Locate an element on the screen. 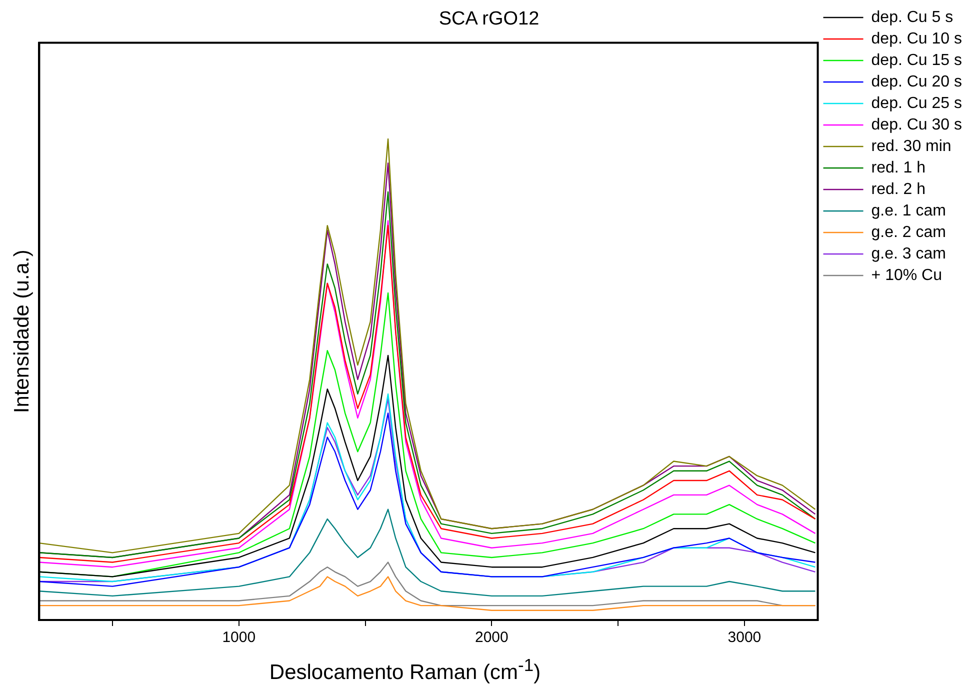  x-tick-label: 2000 is located at coordinates (491, 637).